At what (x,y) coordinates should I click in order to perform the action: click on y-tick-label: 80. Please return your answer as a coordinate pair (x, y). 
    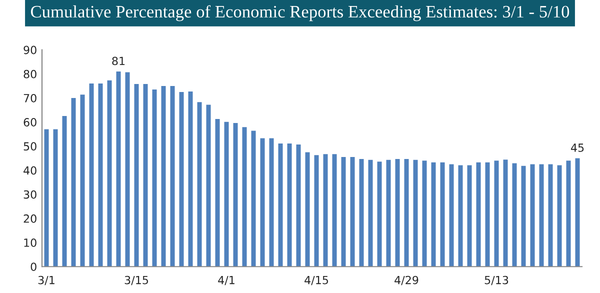
    Looking at the image, I should click on (30, 74).